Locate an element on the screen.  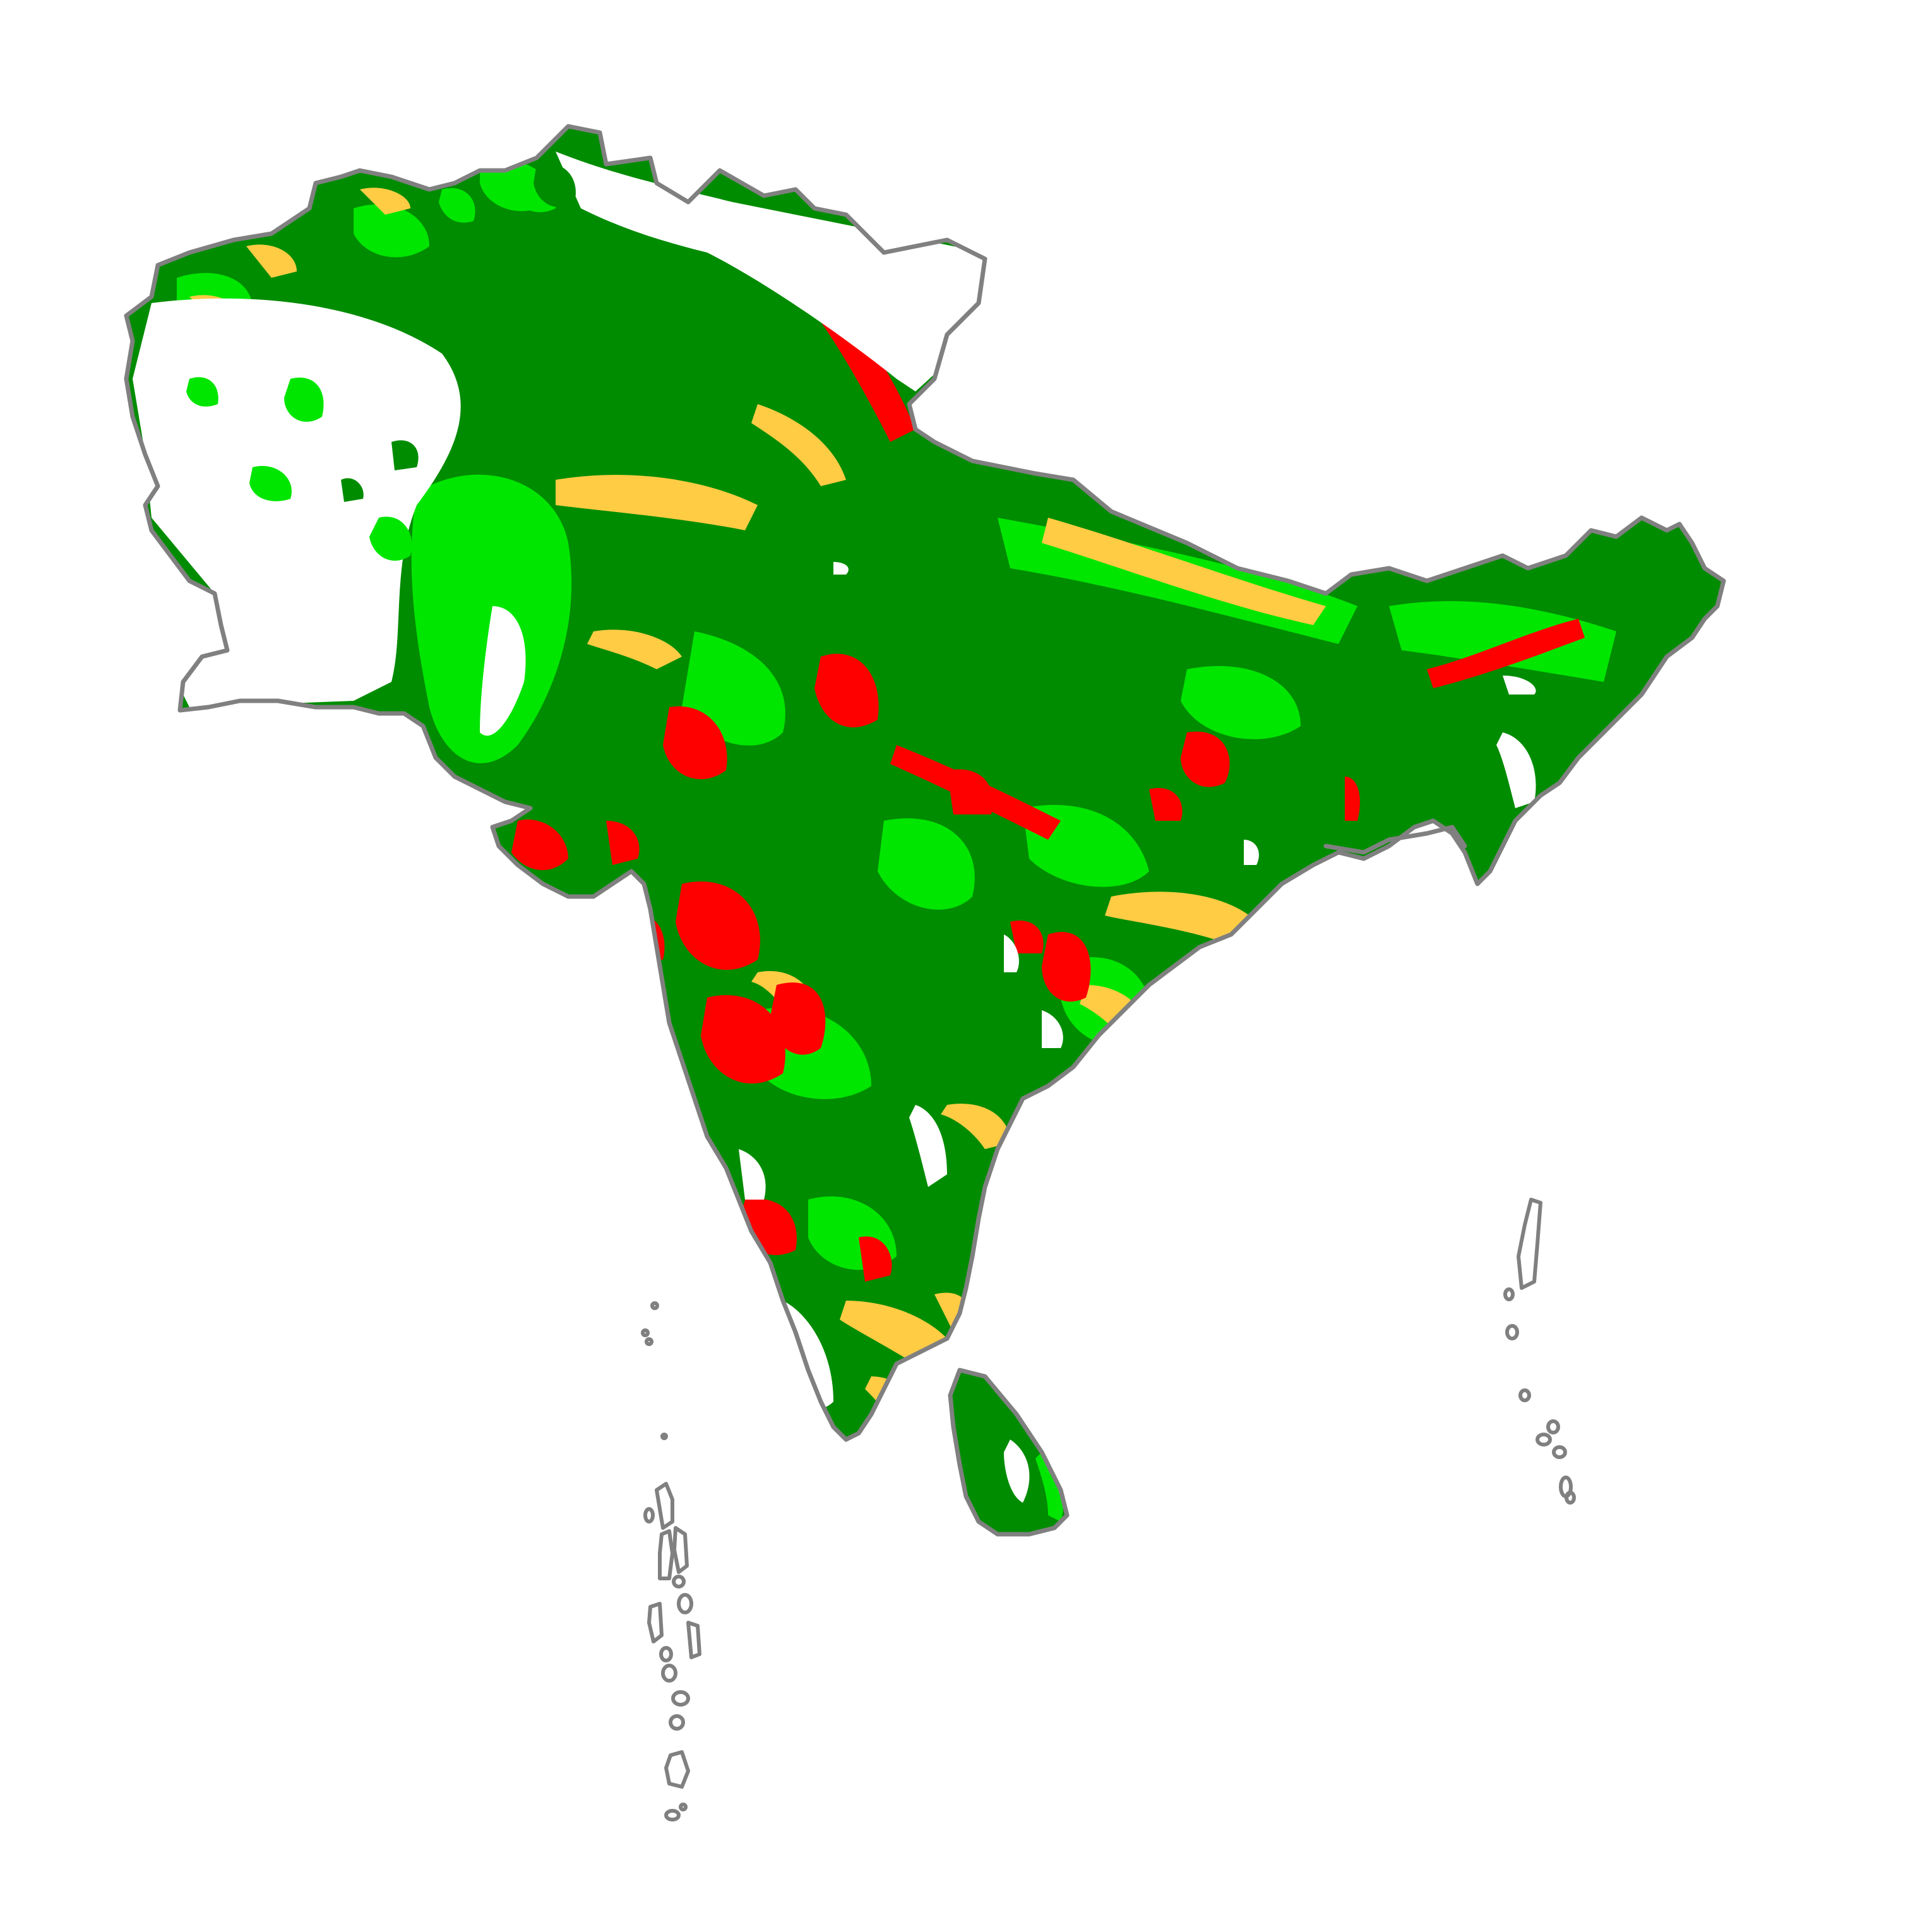
sri-lanka-outline is located at coordinates (1009, 1452).